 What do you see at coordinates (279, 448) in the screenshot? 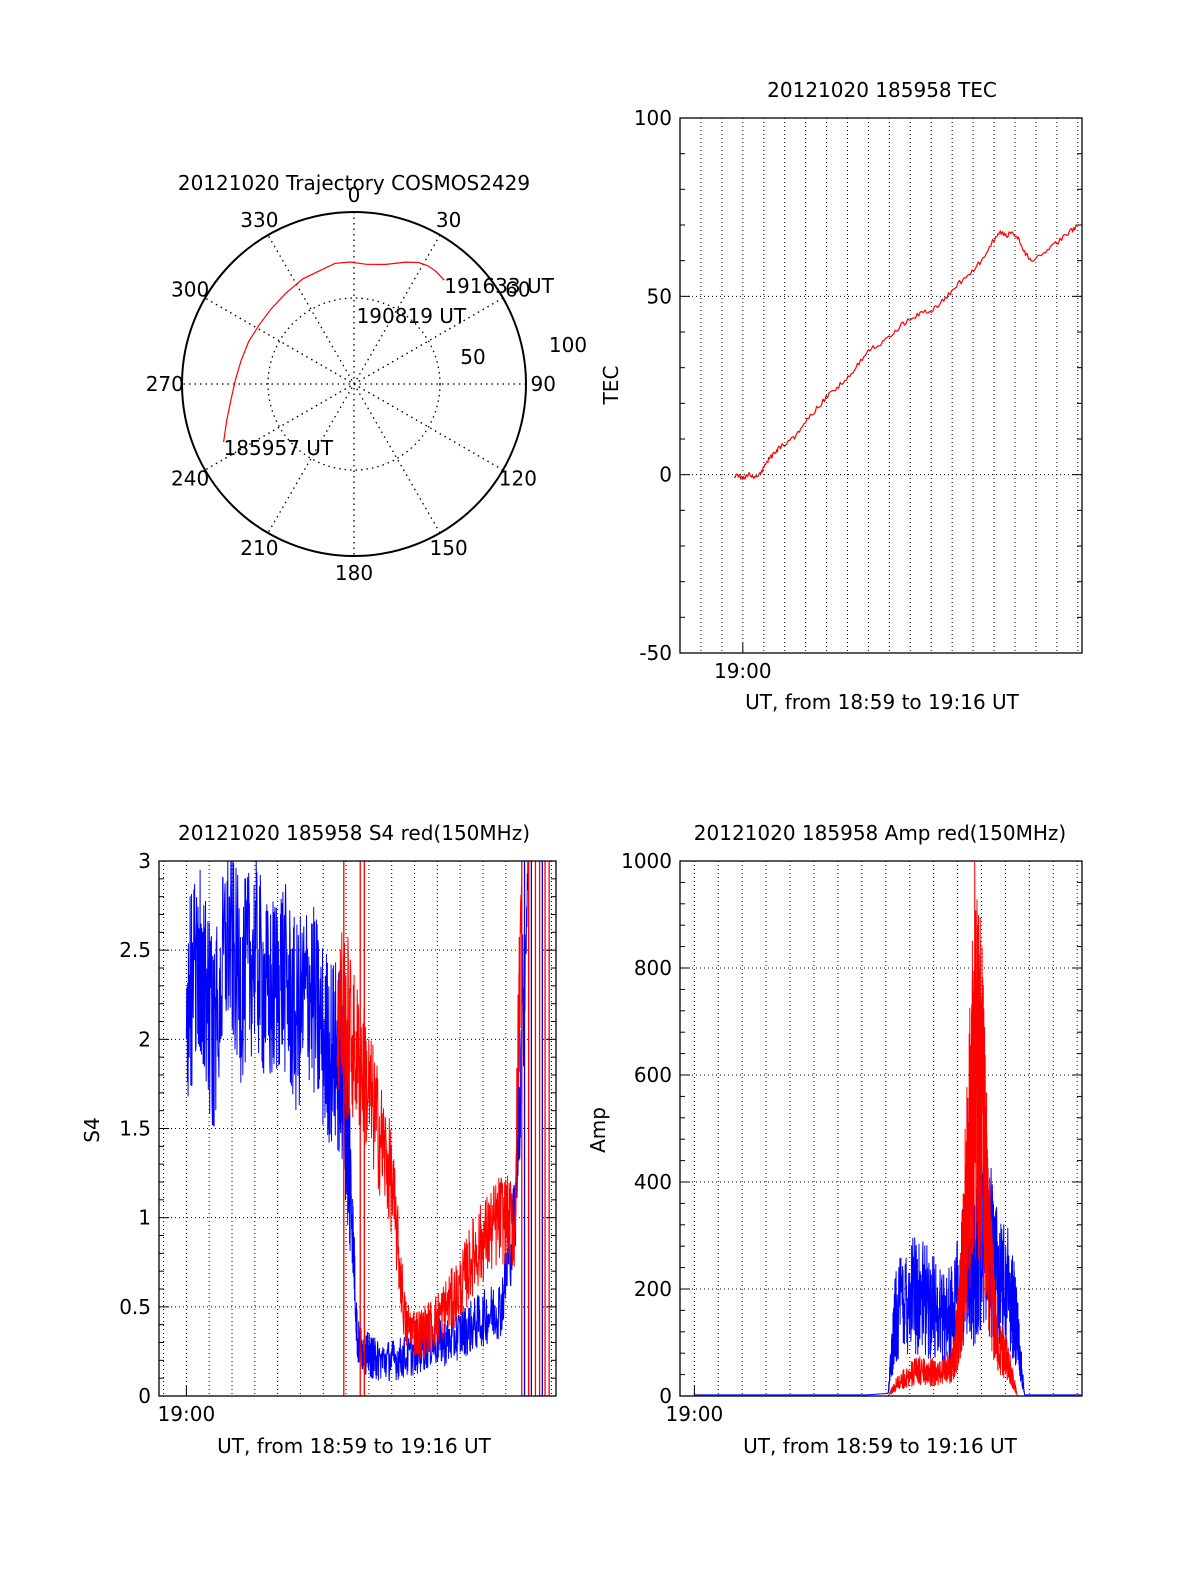
I see `polar-annotation: 185957 UT` at bounding box center [279, 448].